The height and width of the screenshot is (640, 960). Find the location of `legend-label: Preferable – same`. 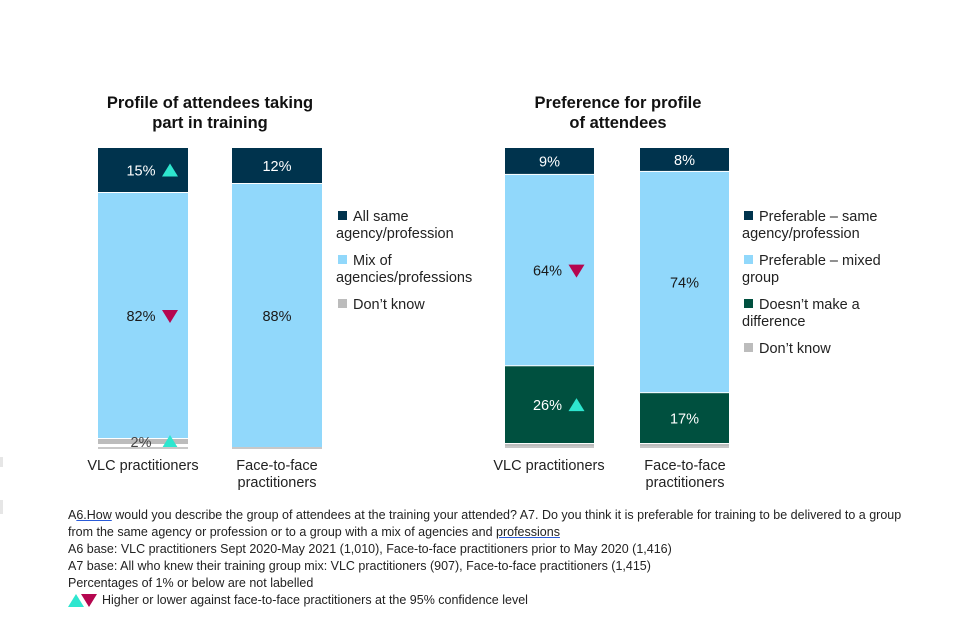

legend-label: Preferable – same is located at coordinates (818, 217).